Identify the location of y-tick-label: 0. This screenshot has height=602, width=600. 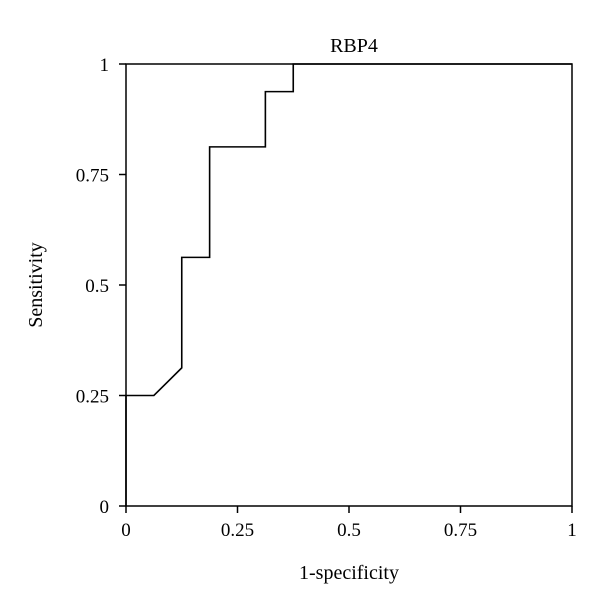
(105, 507).